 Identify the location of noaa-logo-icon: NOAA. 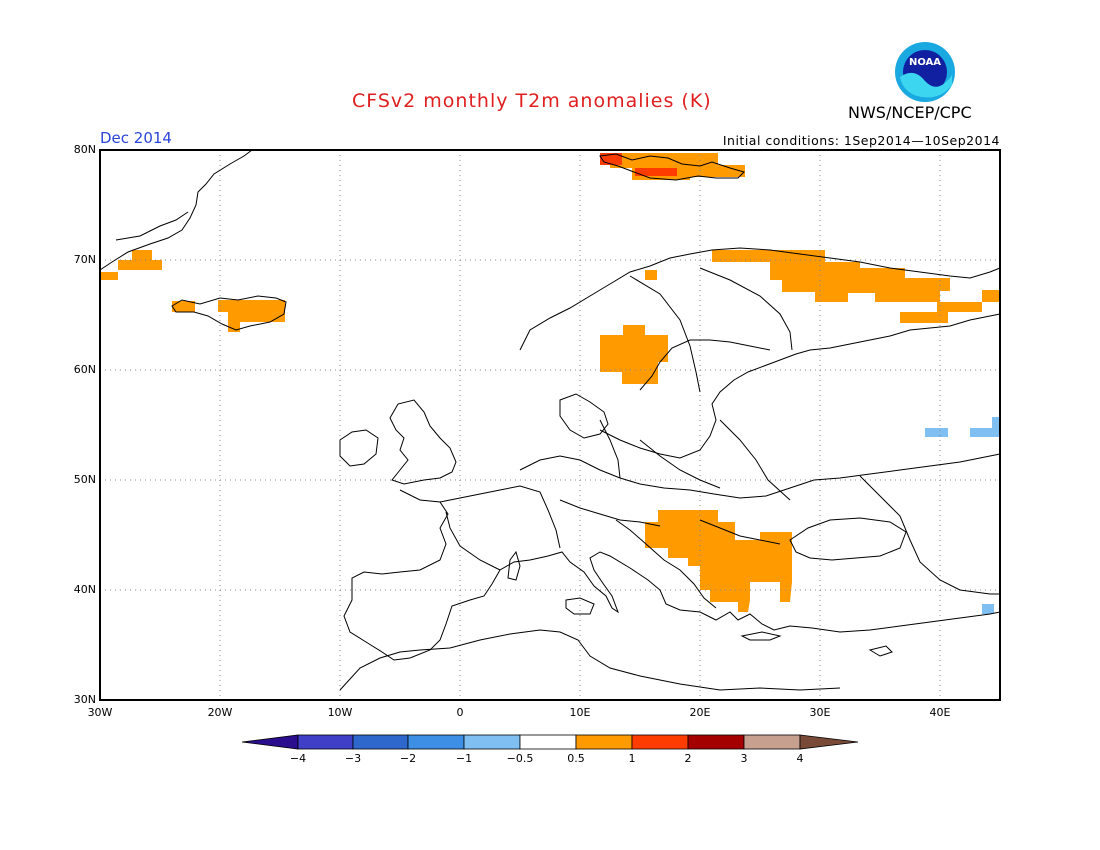
(925, 72).